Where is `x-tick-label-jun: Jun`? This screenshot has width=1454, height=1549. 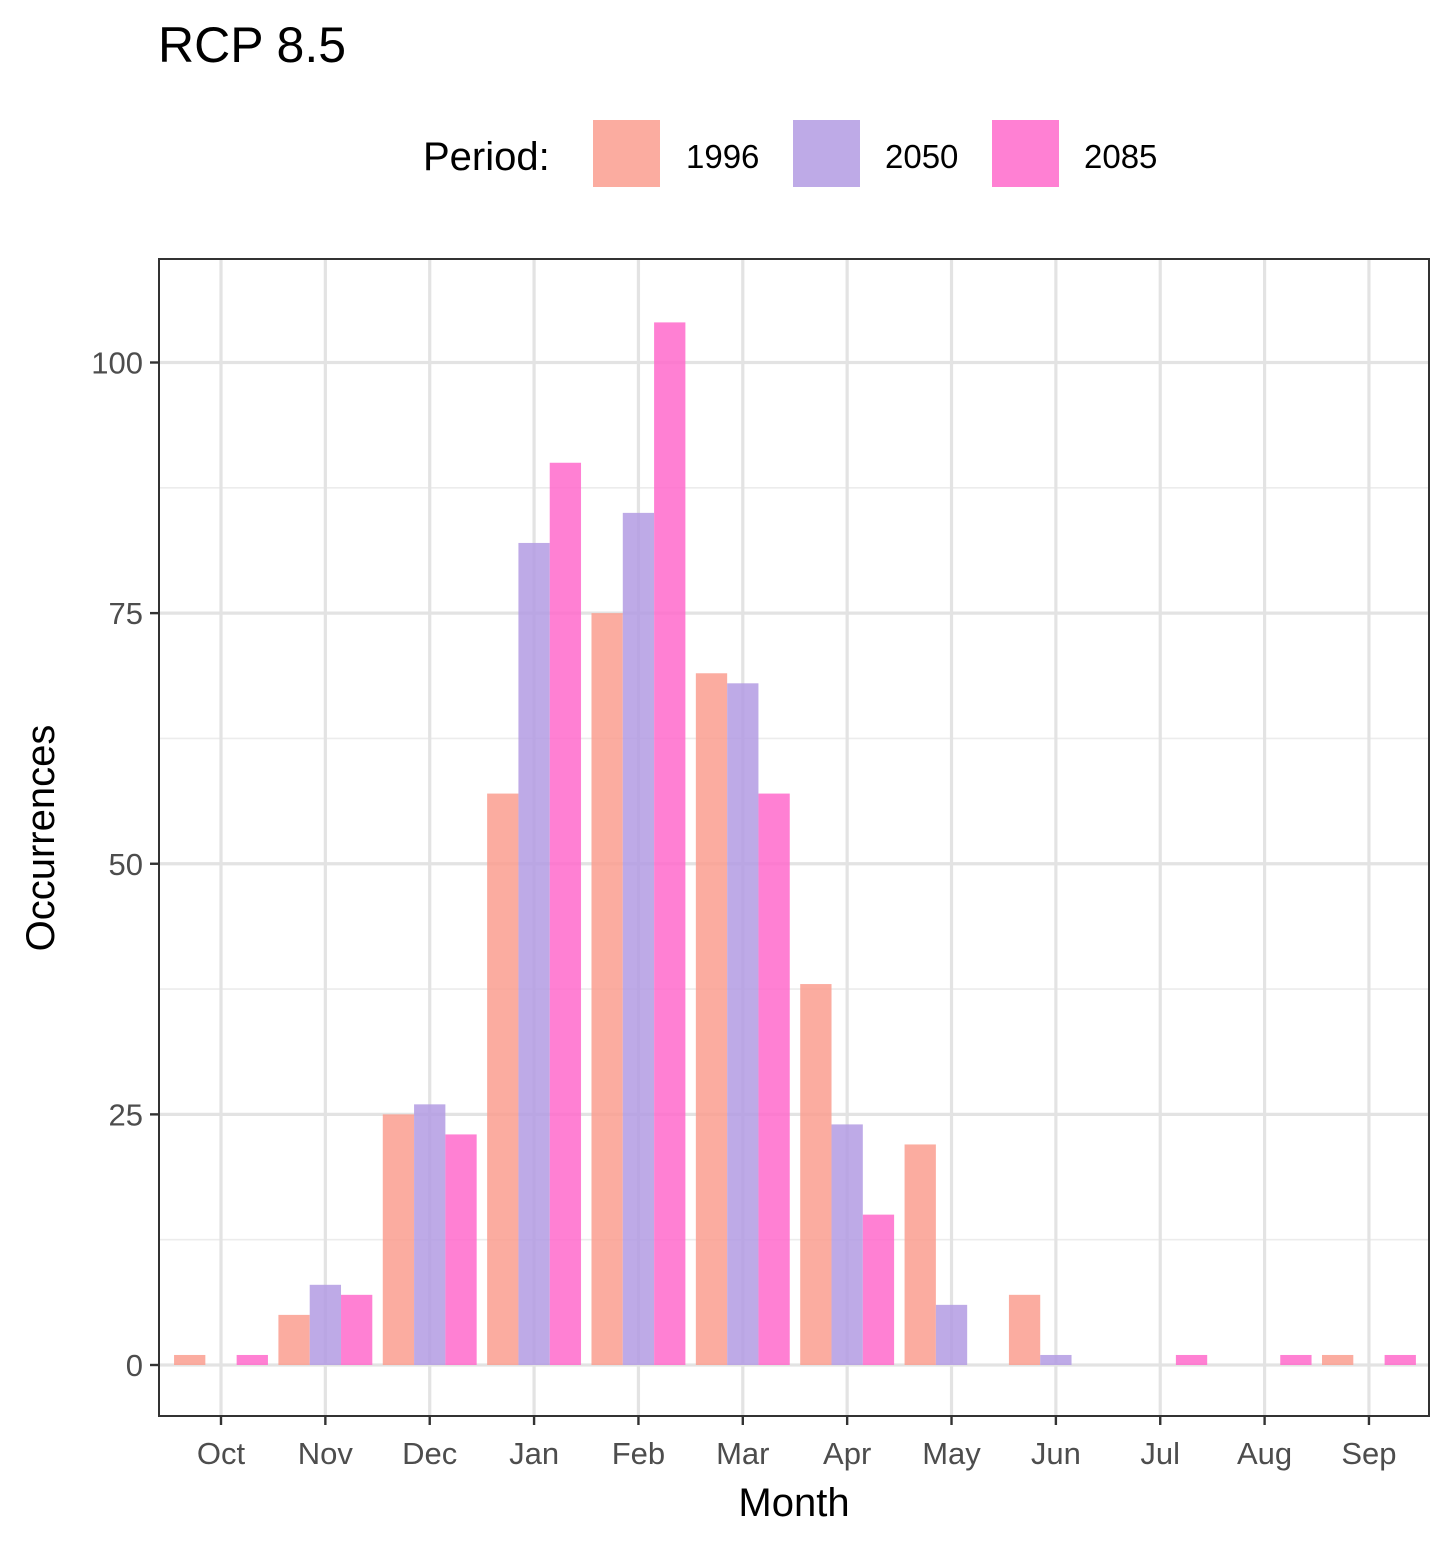 x-tick-label-jun: Jun is located at coordinates (1056, 1453).